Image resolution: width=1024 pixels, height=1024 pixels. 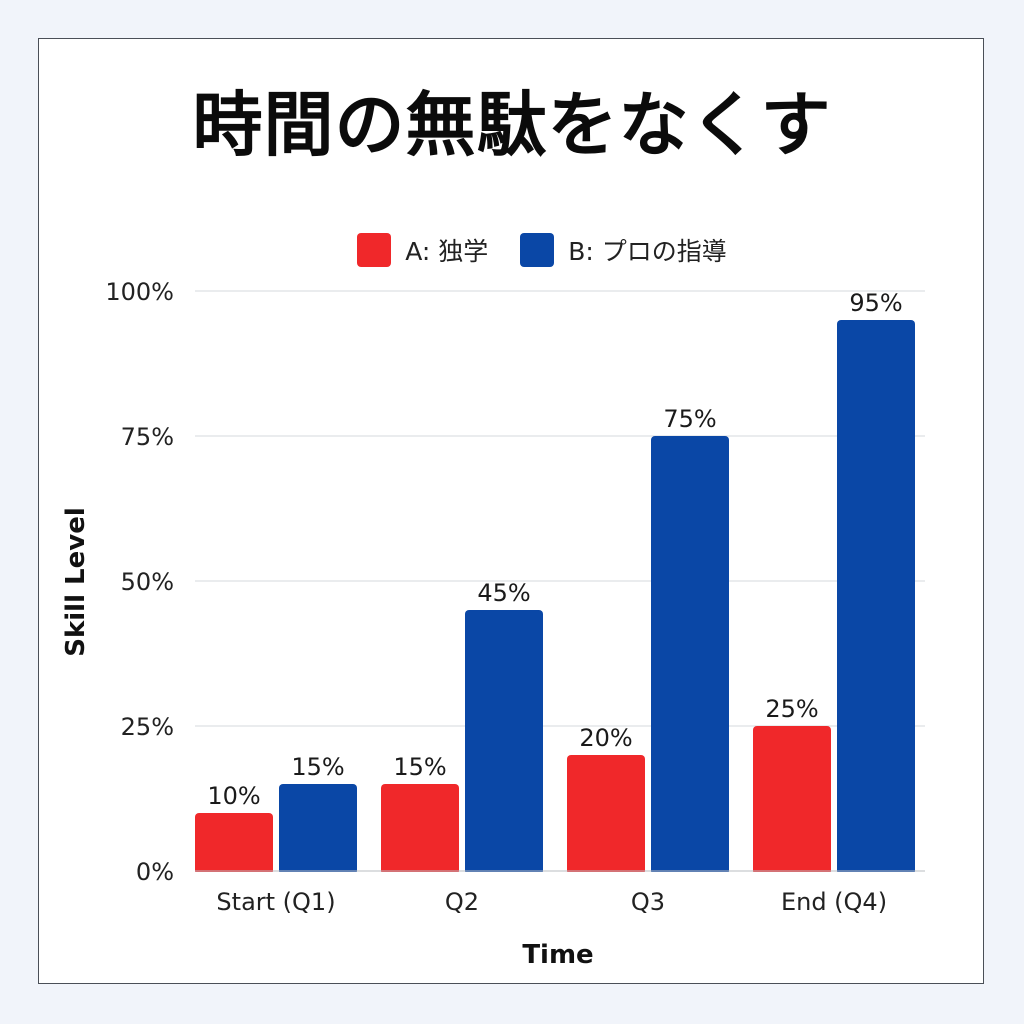 I want to click on y-tick-label: 50%, so click(x=147, y=582).